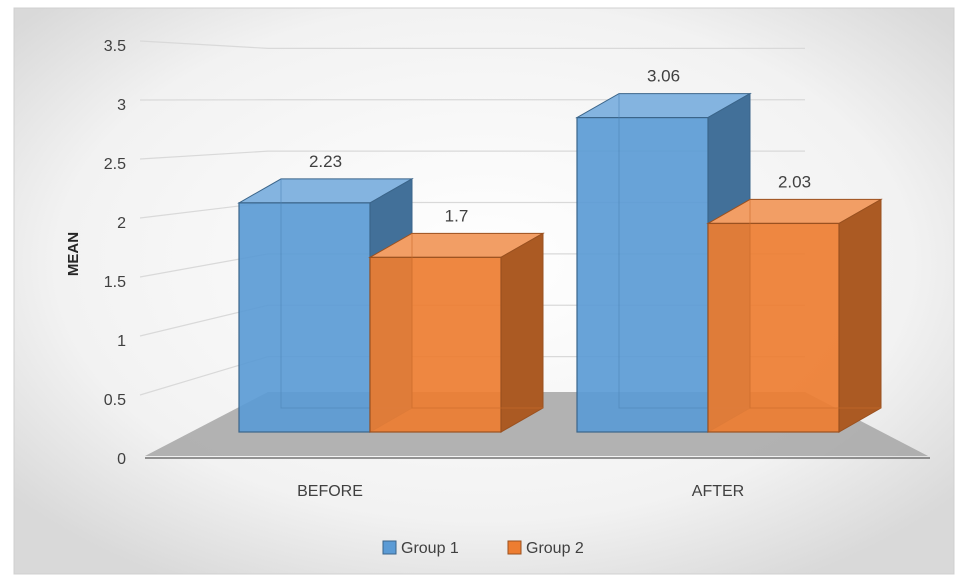  What do you see at coordinates (663, 76) in the screenshot?
I see `data-label: 3.06` at bounding box center [663, 76].